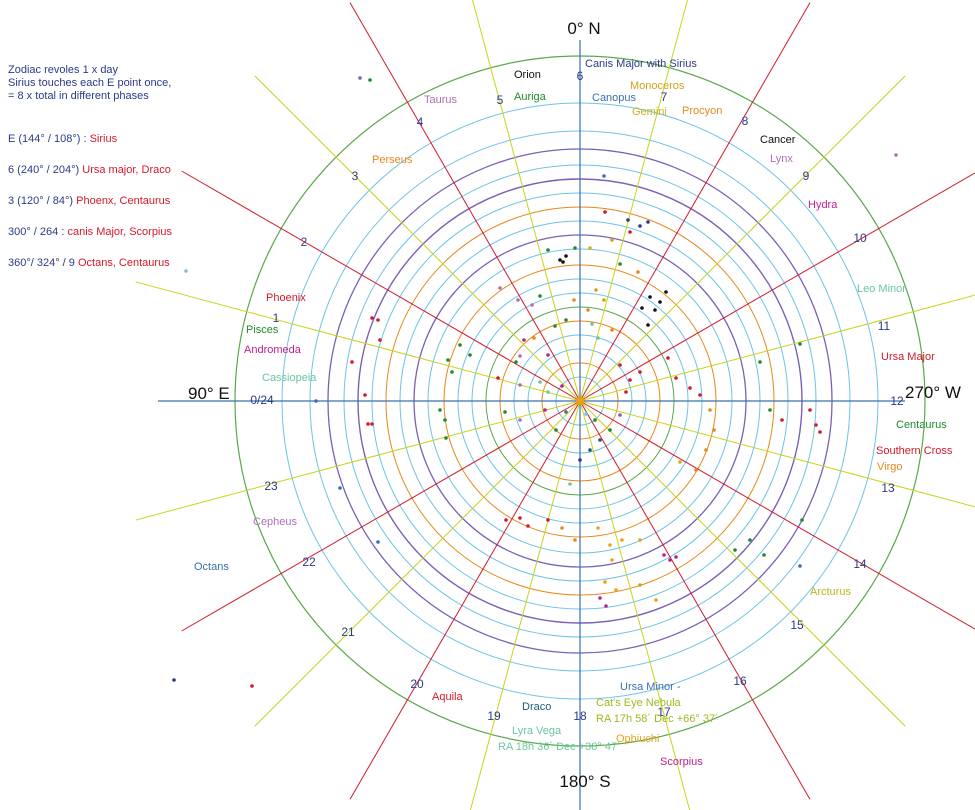 This screenshot has height=810, width=975. Describe the element at coordinates (536, 707) in the screenshot. I see `constellation-label: Draco` at that location.